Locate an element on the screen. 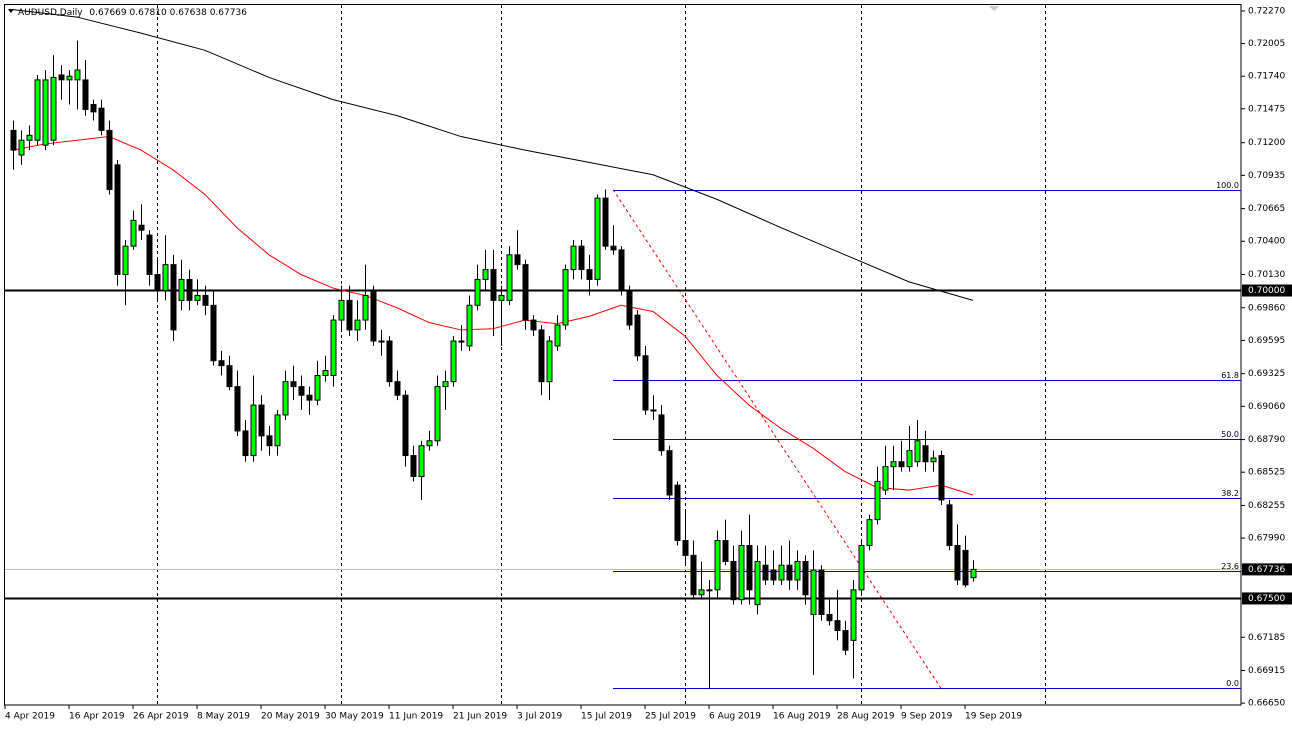 Image resolution: width=1292 pixels, height=729 pixels. y-tick-label: 0.66650 is located at coordinates (1266, 704).